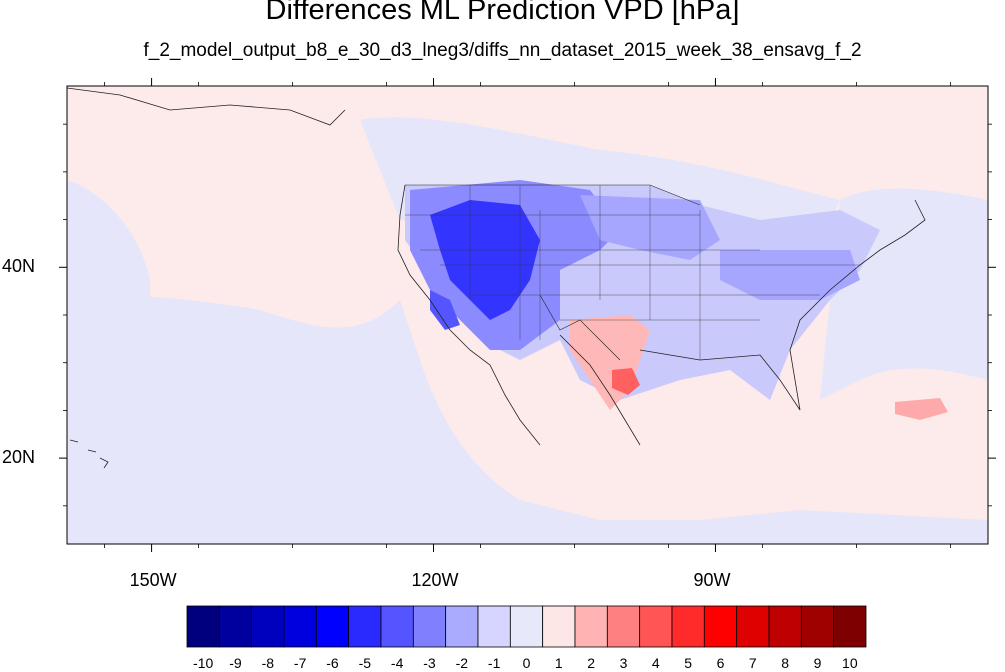 The width and height of the screenshot is (1005, 672). I want to click on colorbar-label: -5, so click(365, 663).